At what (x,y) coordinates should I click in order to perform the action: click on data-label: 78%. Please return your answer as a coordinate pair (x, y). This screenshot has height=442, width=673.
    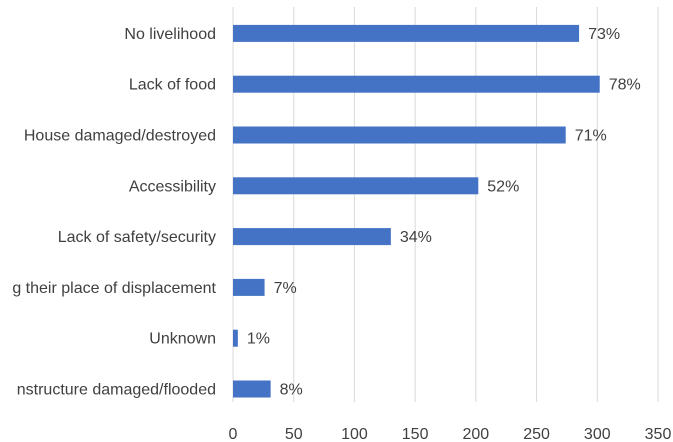
    Looking at the image, I should click on (625, 85).